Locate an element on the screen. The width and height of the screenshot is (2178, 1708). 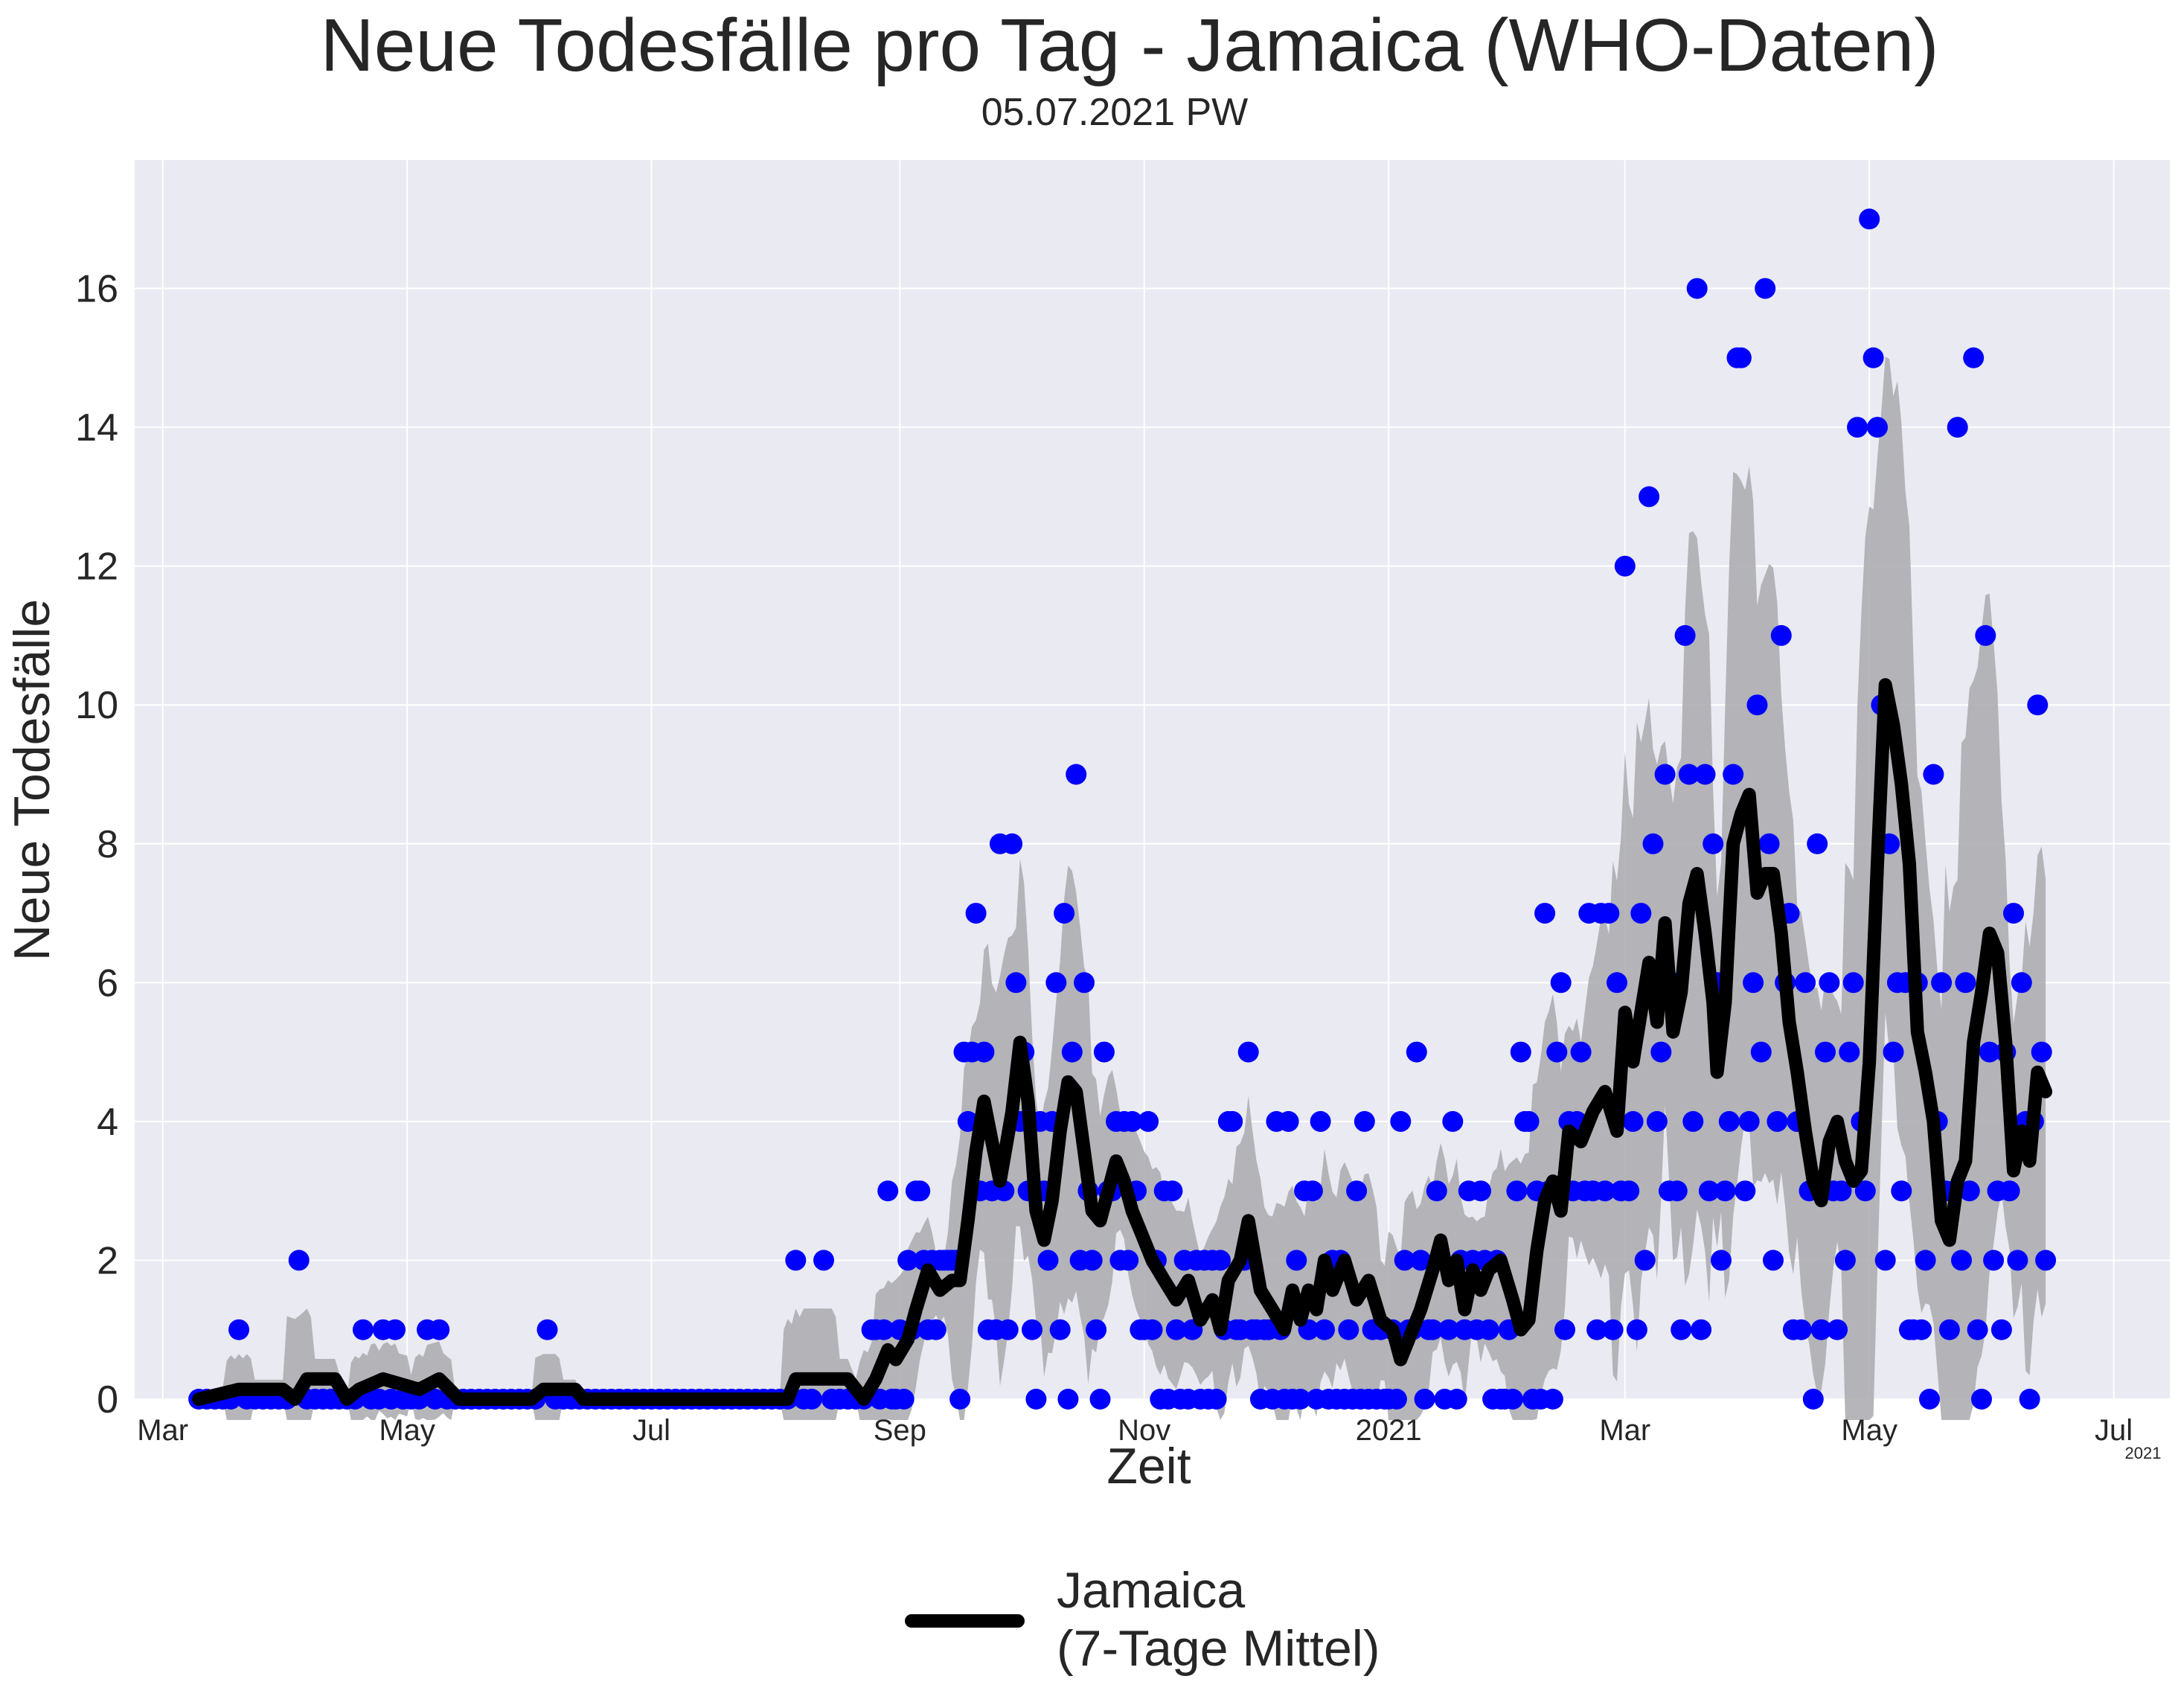
legend: Jamaica (7-Tage Mittel) is located at coordinates (1142, 1619).